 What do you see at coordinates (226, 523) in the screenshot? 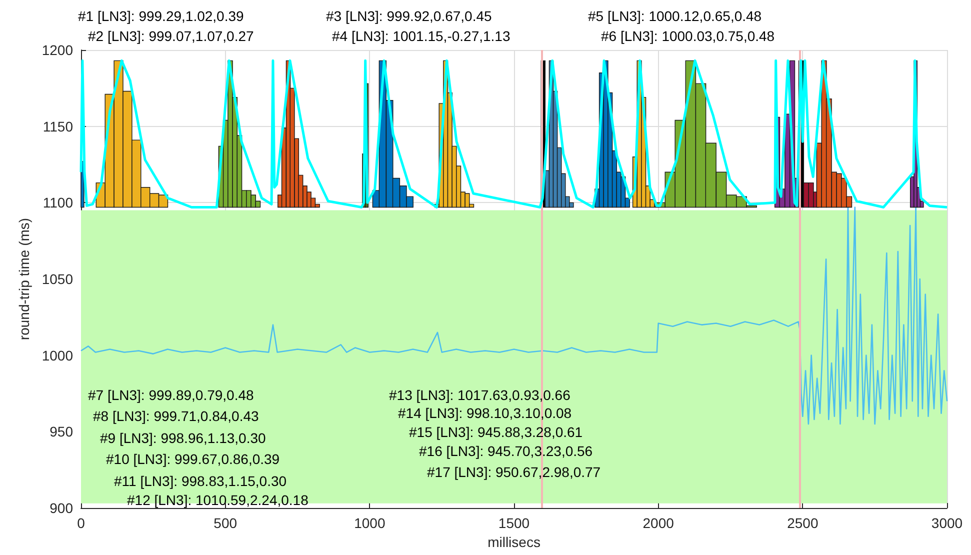
I see `x-tick-label: 500` at bounding box center [226, 523].